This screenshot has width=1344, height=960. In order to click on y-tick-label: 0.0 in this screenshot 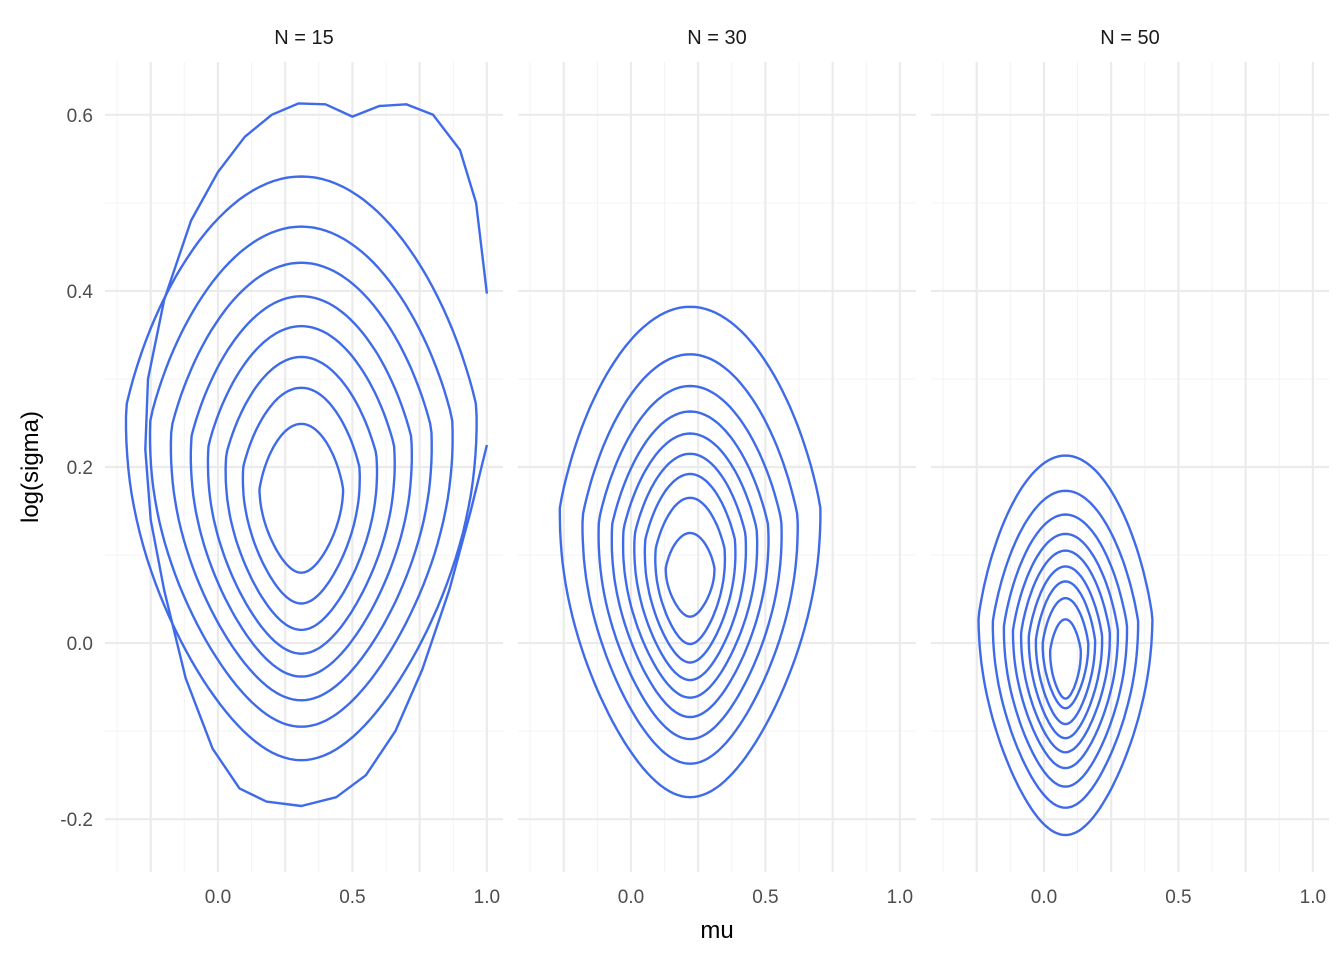, I will do `click(80, 644)`.